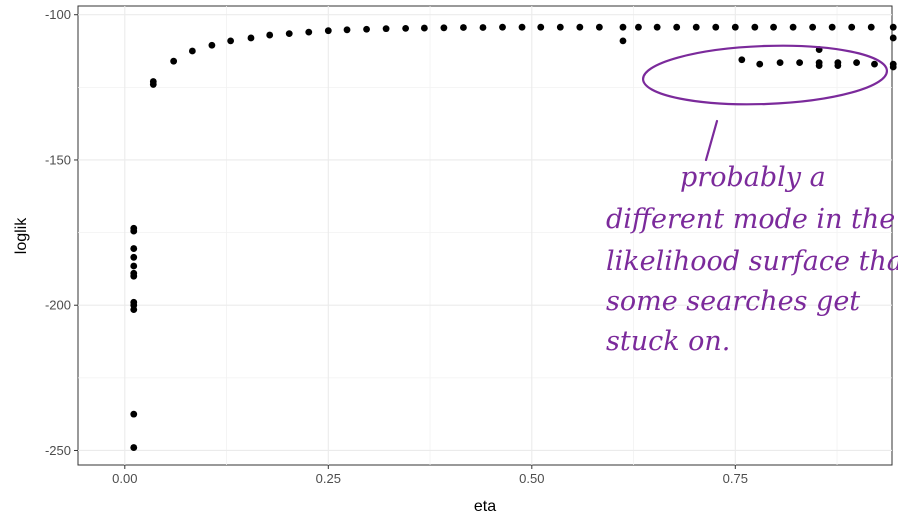 This screenshot has width=898, height=518. Describe the element at coordinates (735, 478) in the screenshot. I see `x-tick-label: 0.75` at that location.